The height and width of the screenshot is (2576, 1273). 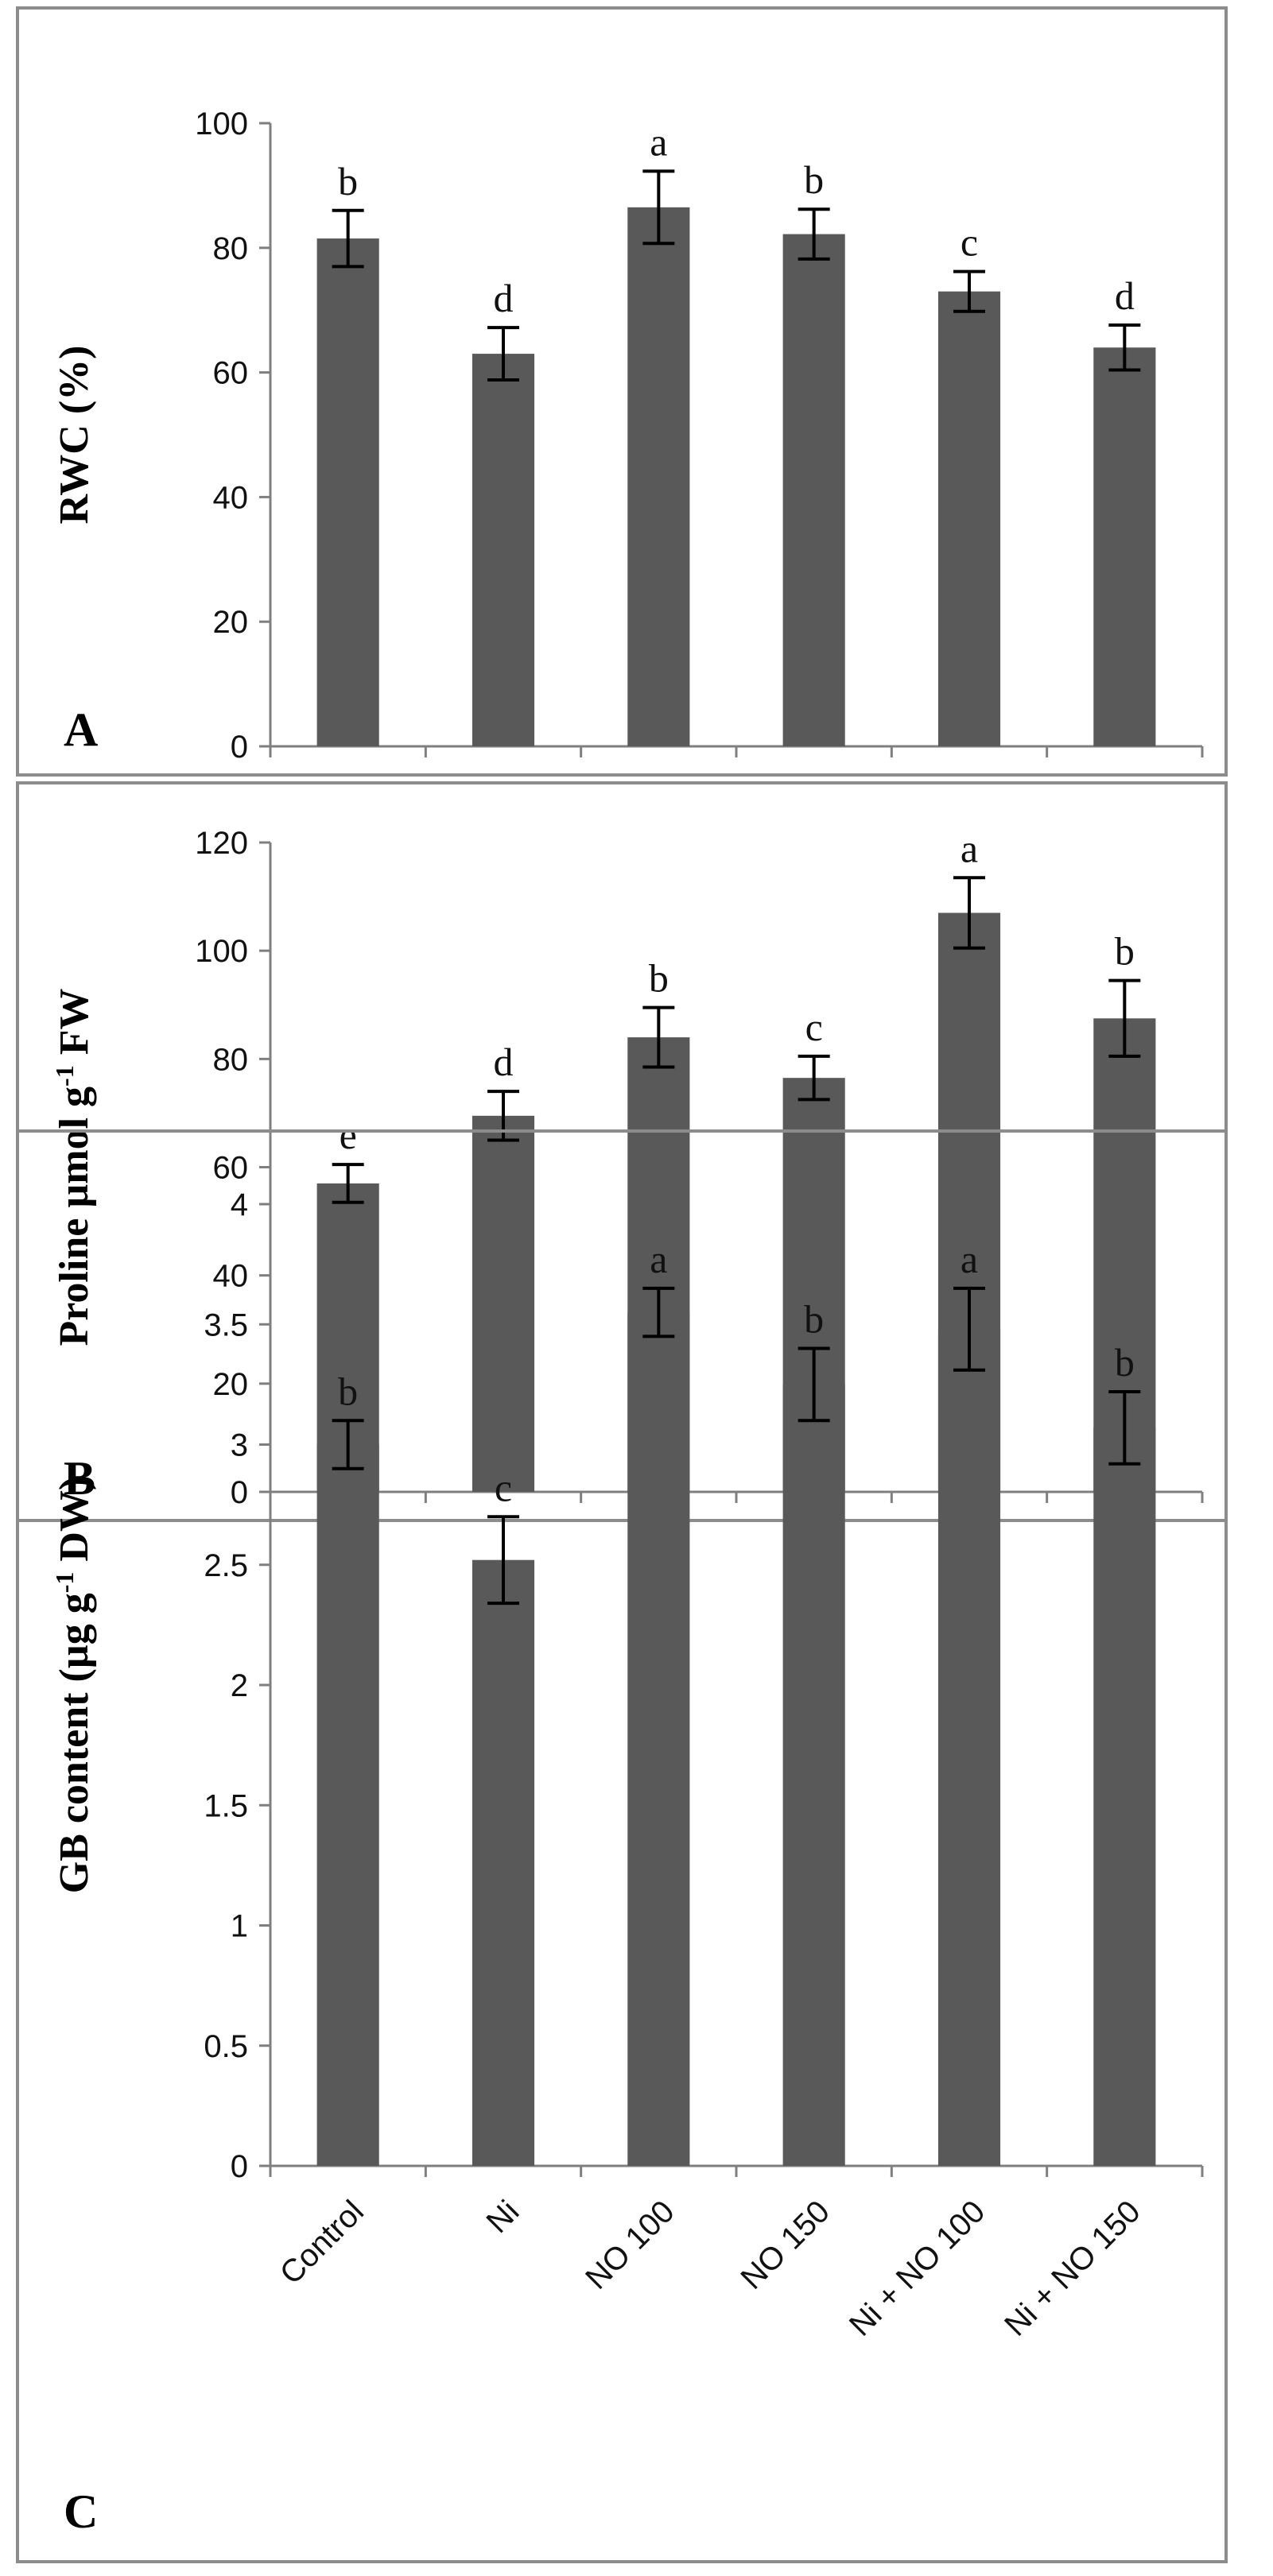 I want to click on x-category-label: Ni, so click(x=503, y=2217).